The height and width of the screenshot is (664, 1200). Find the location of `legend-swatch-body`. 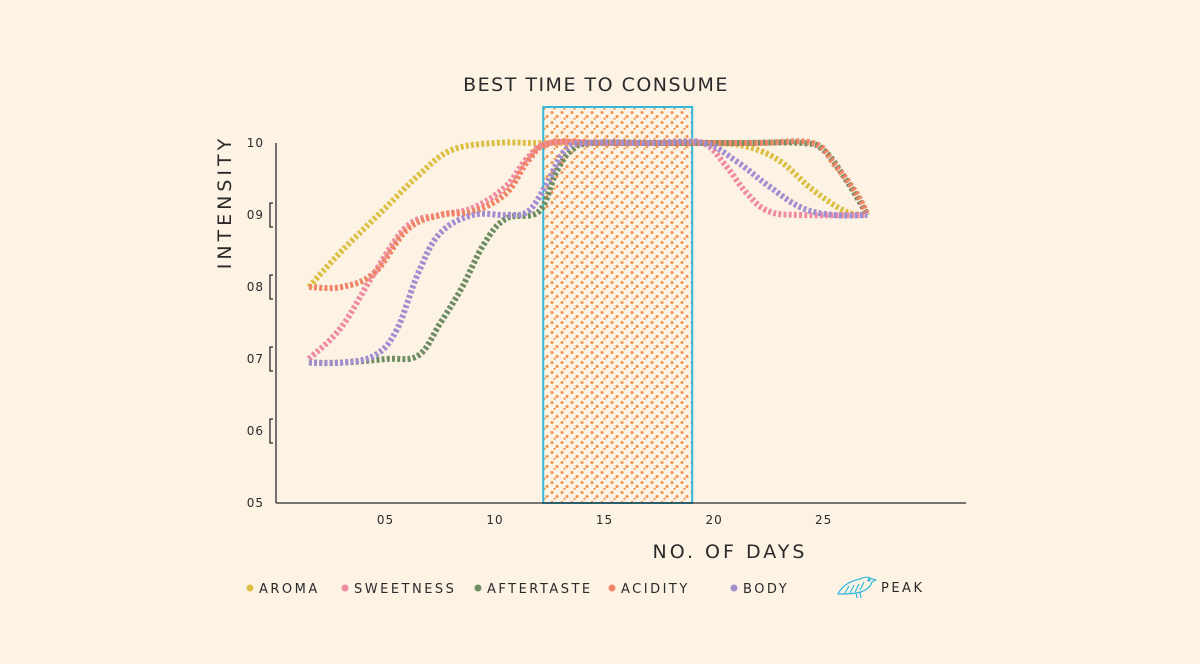

legend-swatch-body is located at coordinates (734, 588).